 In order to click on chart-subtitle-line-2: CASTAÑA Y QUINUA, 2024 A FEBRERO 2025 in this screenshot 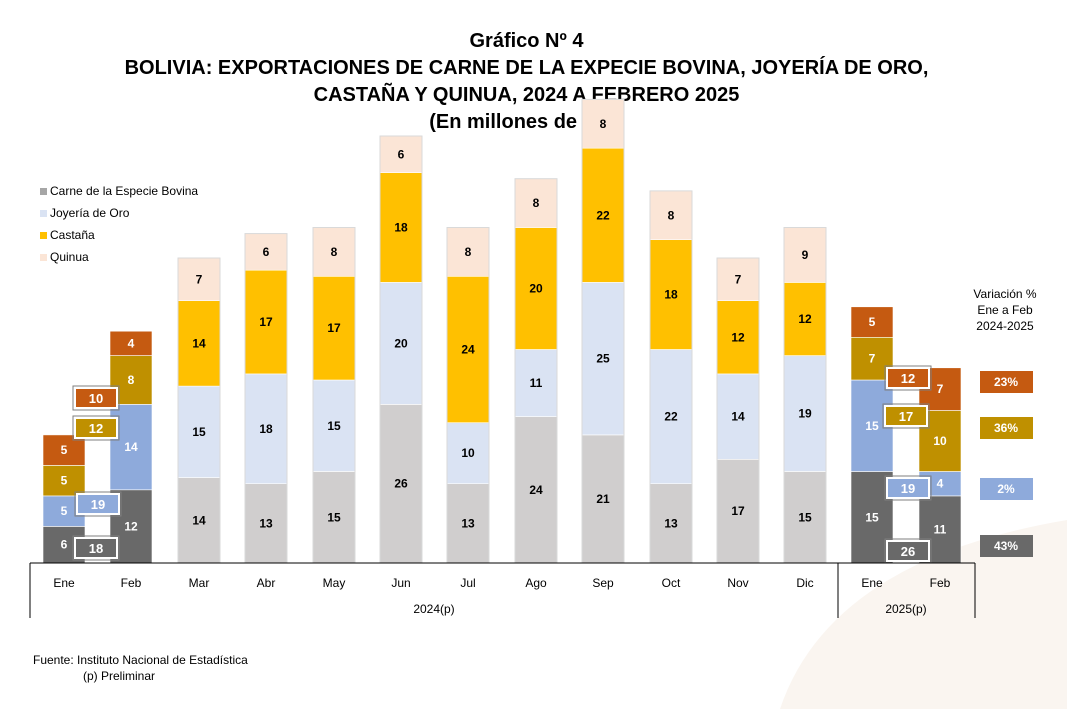, I will do `click(526, 95)`.